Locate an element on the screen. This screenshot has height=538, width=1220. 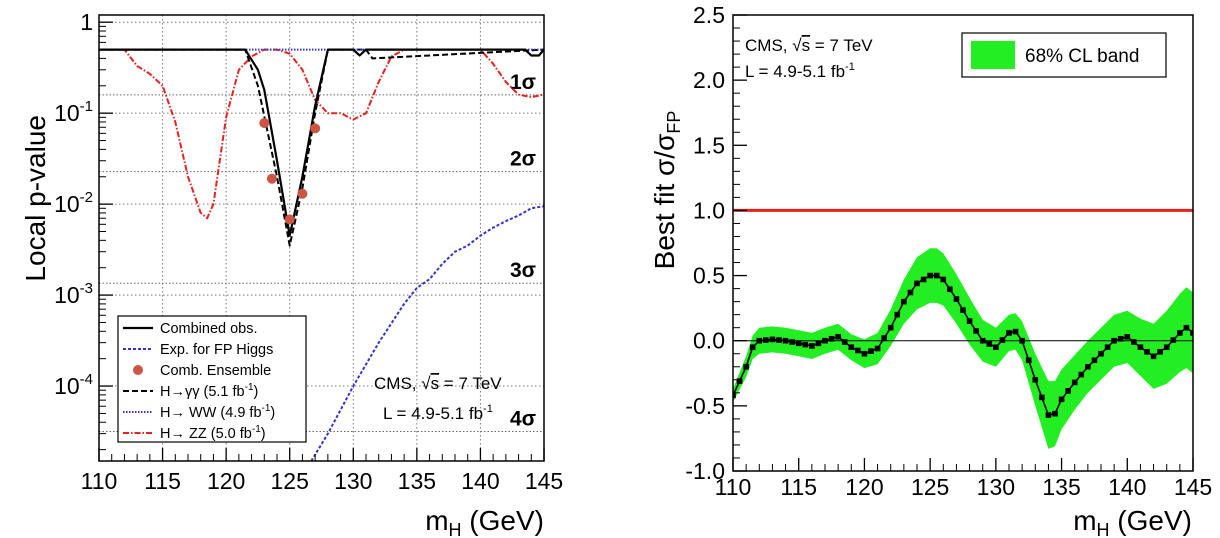
right-x-tick-label: 110 is located at coordinates (733, 487).